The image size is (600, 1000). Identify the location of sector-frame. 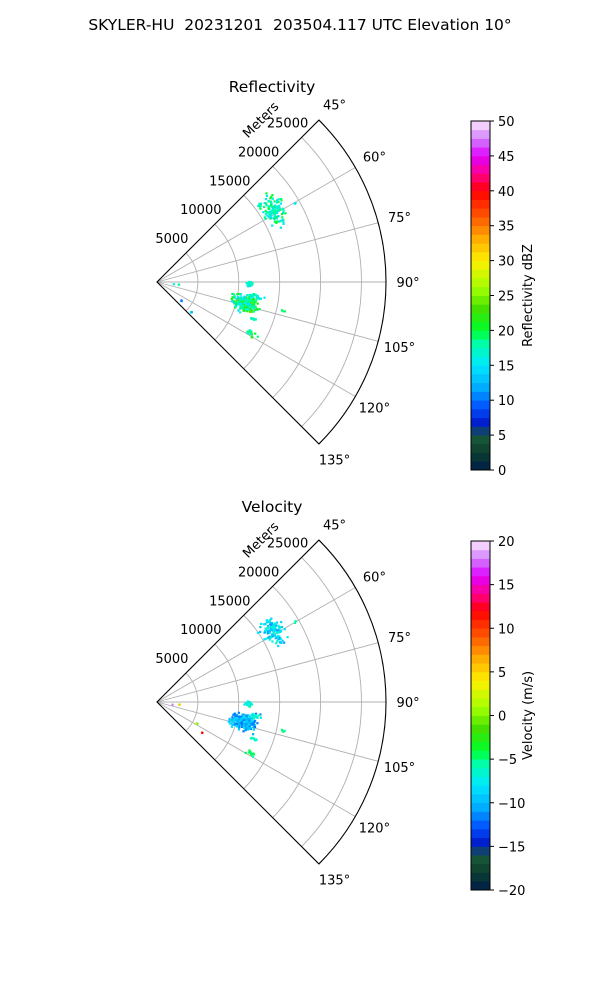
(271, 702).